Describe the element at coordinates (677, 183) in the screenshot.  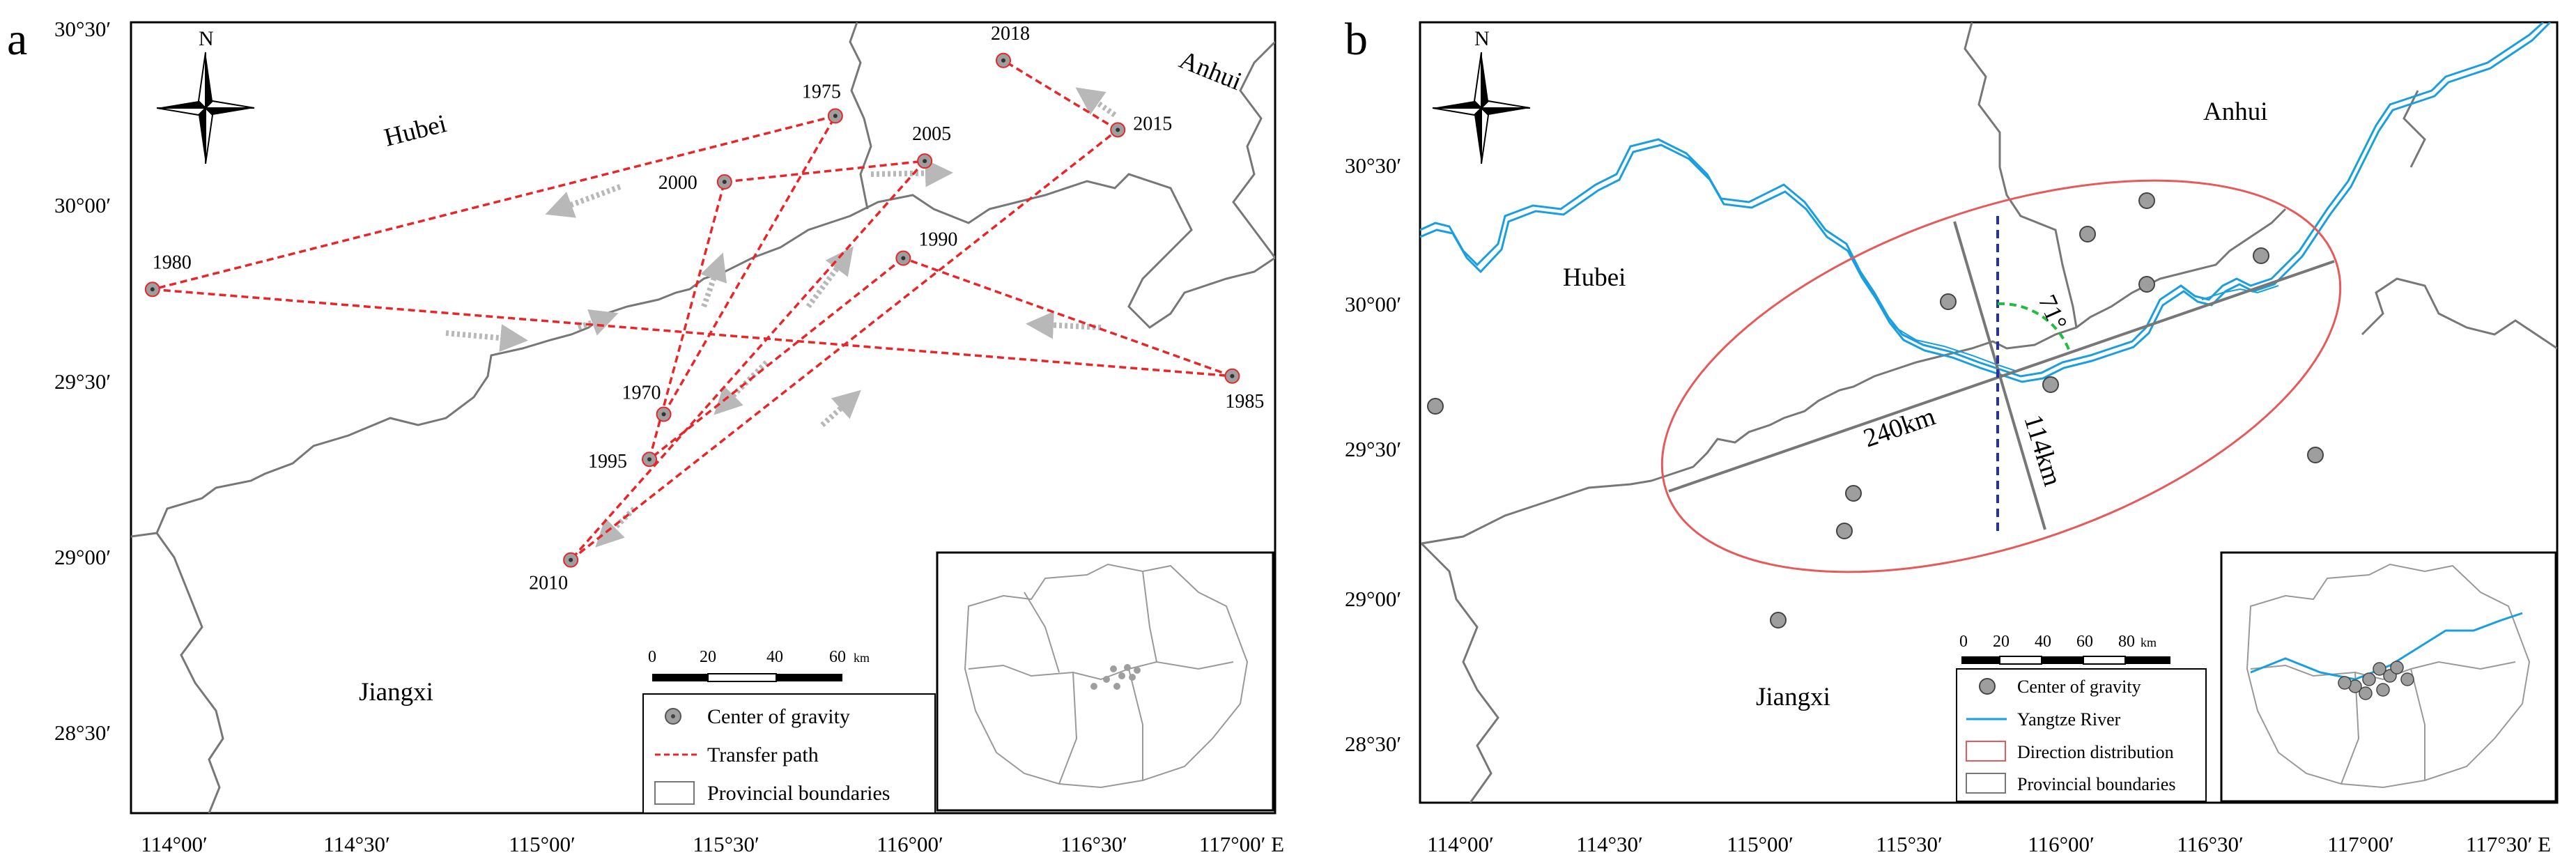
I see `gravity-center-year-label: 2000` at that location.